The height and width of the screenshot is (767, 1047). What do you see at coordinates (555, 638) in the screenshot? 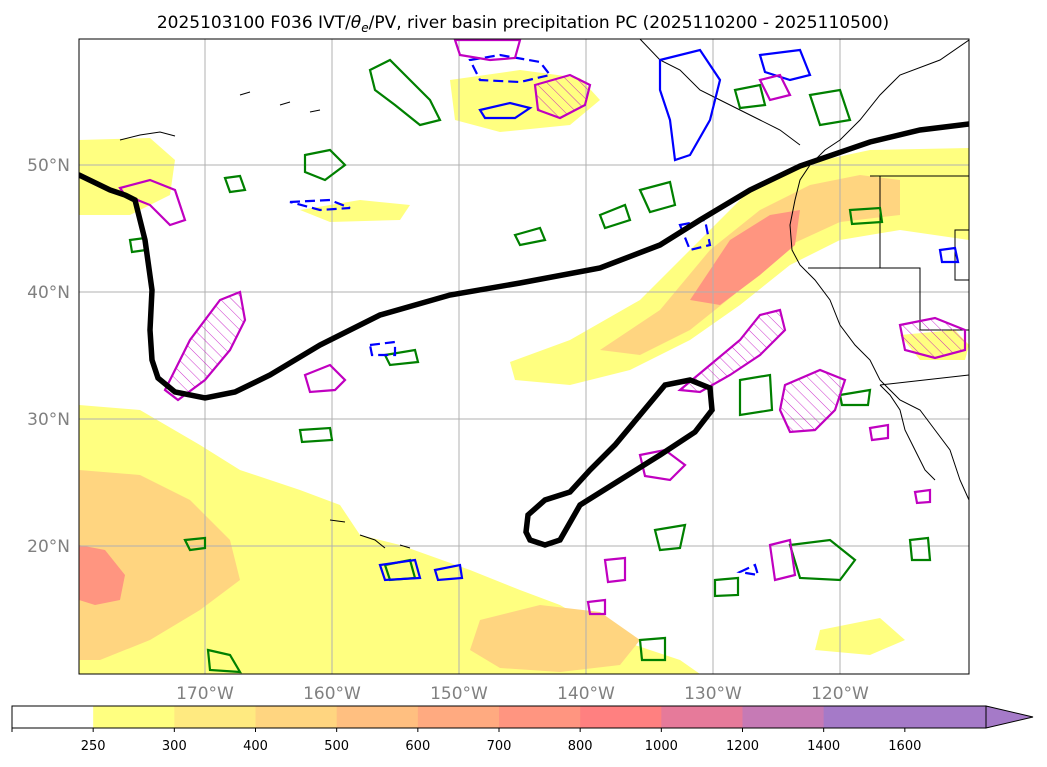
I see `ivt-region-south-central` at bounding box center [555, 638].